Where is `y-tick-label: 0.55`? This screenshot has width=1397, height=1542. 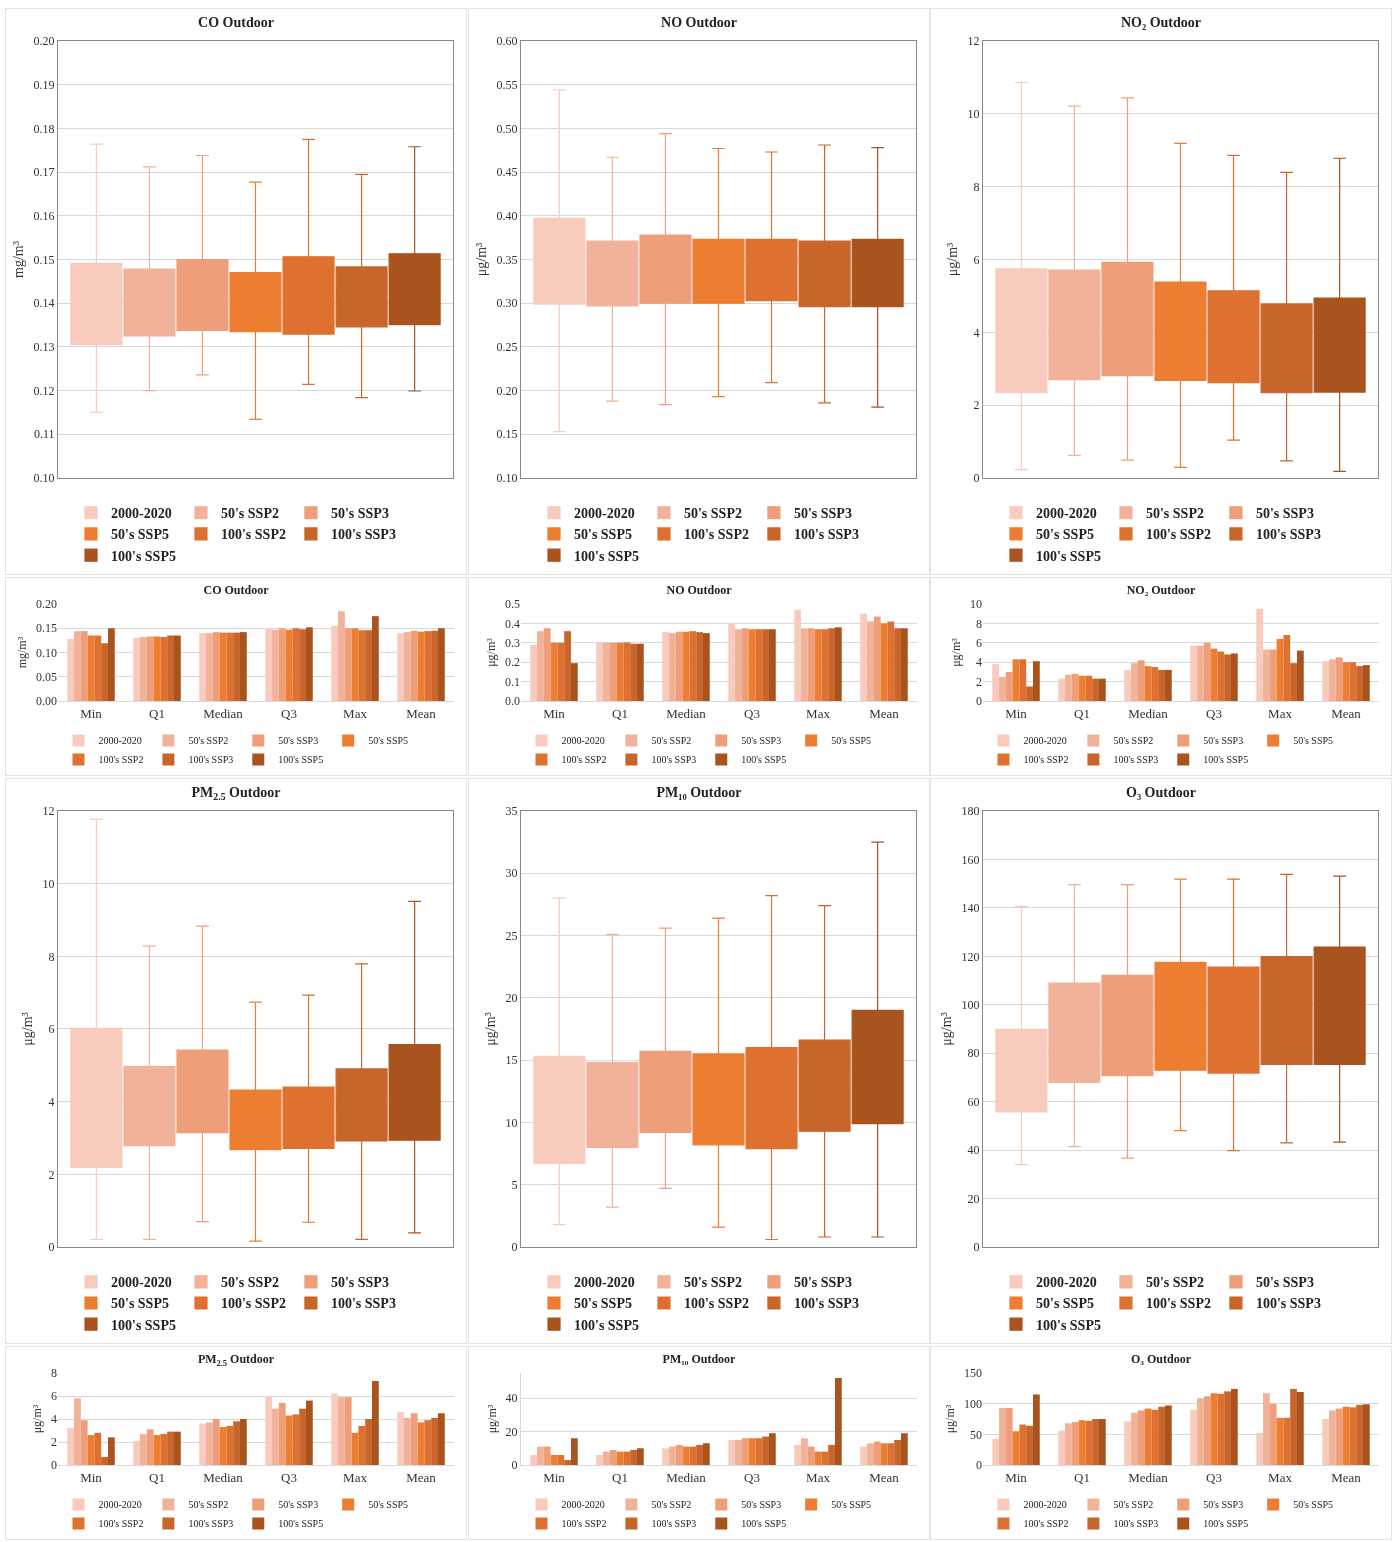 y-tick-label: 0.55 is located at coordinates (507, 84).